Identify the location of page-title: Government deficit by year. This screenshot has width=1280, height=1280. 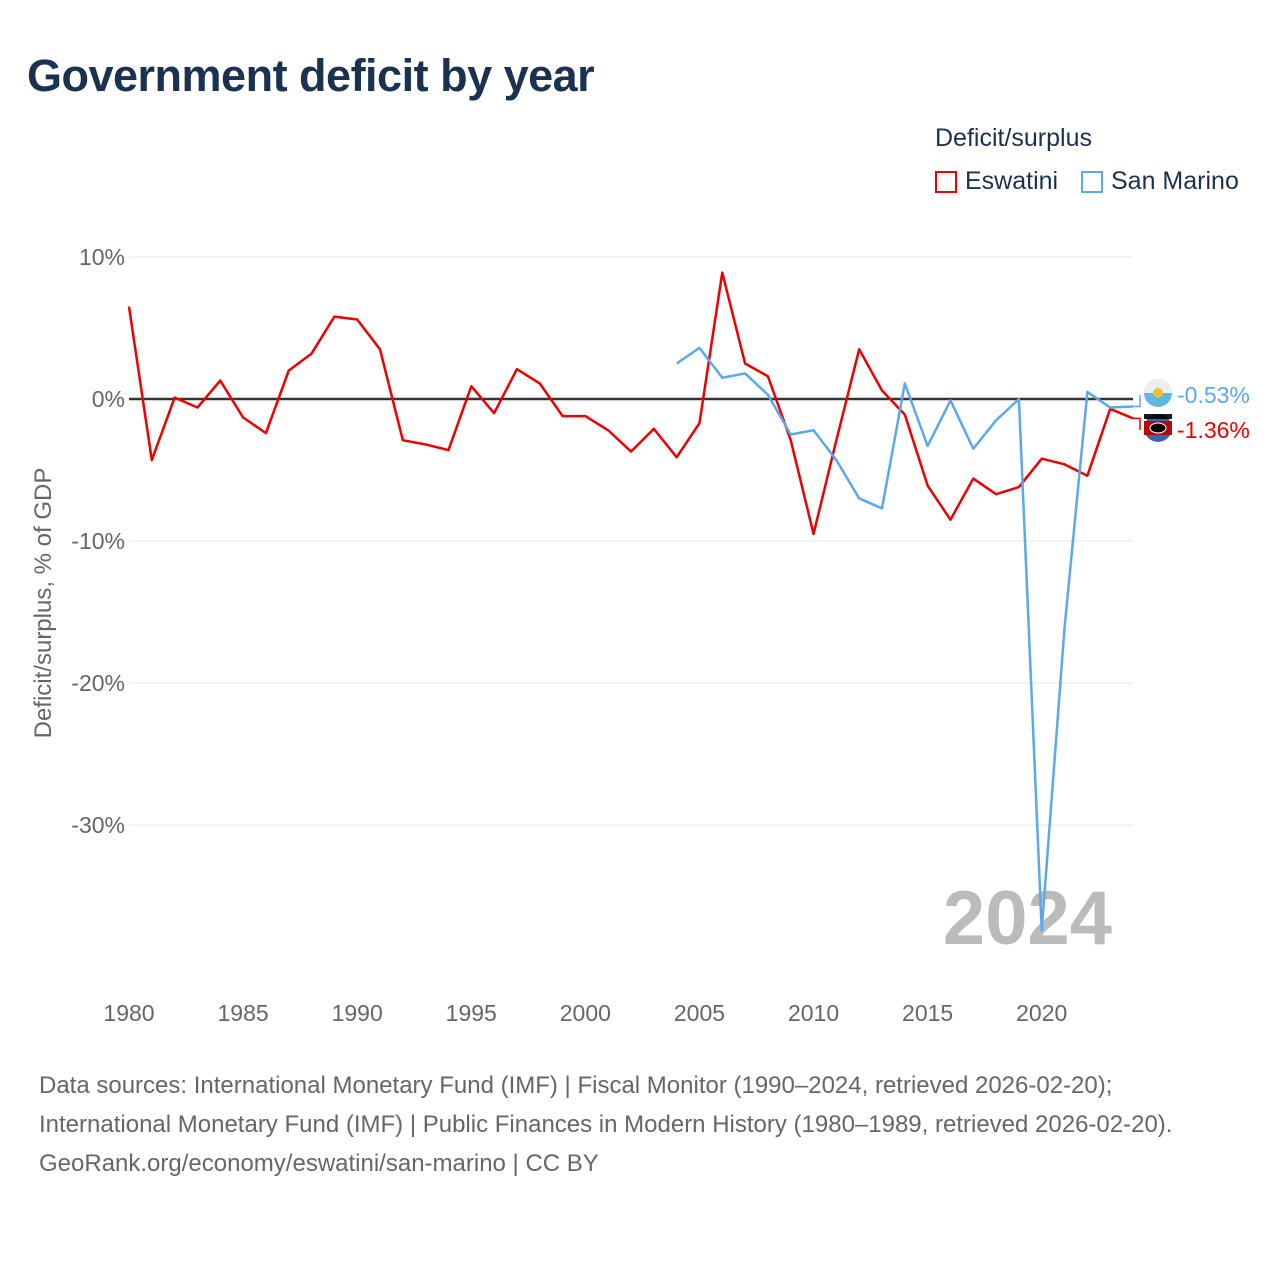
(311, 75).